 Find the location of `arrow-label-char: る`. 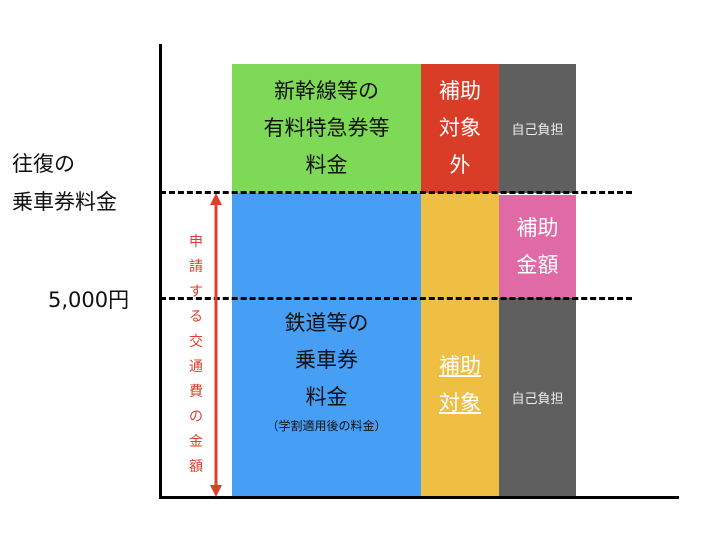

arrow-label-char: る is located at coordinates (196, 317).